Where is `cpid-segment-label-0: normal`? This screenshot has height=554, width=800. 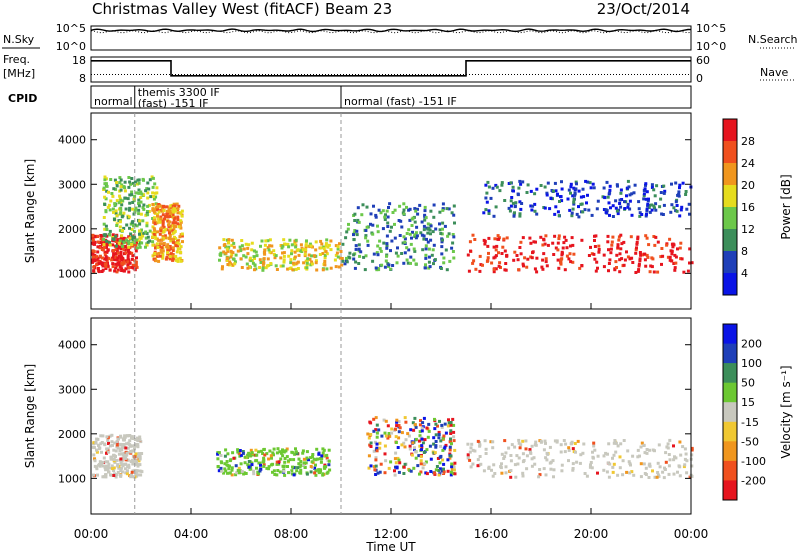
cpid-segment-label-0: normal is located at coordinates (113, 101).